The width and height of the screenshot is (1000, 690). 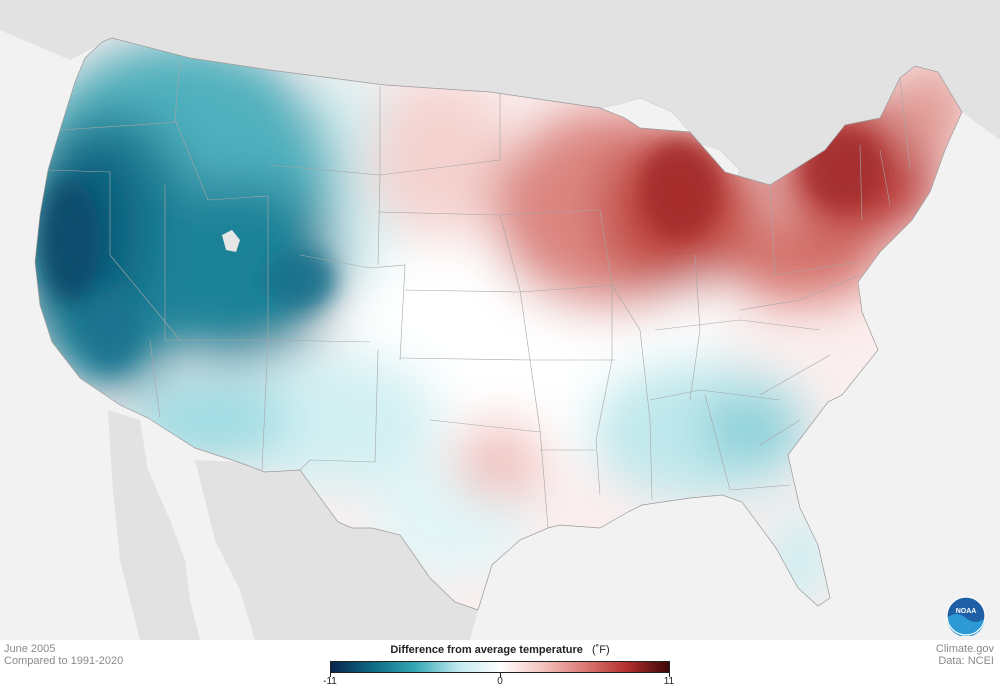 What do you see at coordinates (231, 241) in the screenshot?
I see `great-salt-lake` at bounding box center [231, 241].